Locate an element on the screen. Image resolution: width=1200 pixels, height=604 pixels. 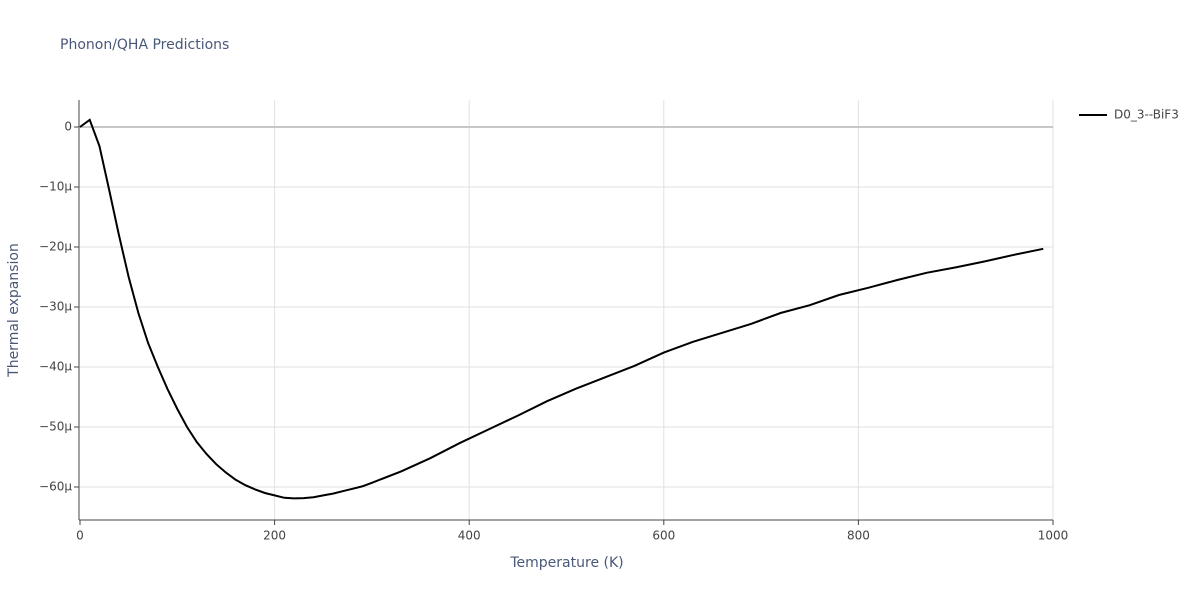
chart-title: Phonon/QHA Predictions is located at coordinates (144, 45).